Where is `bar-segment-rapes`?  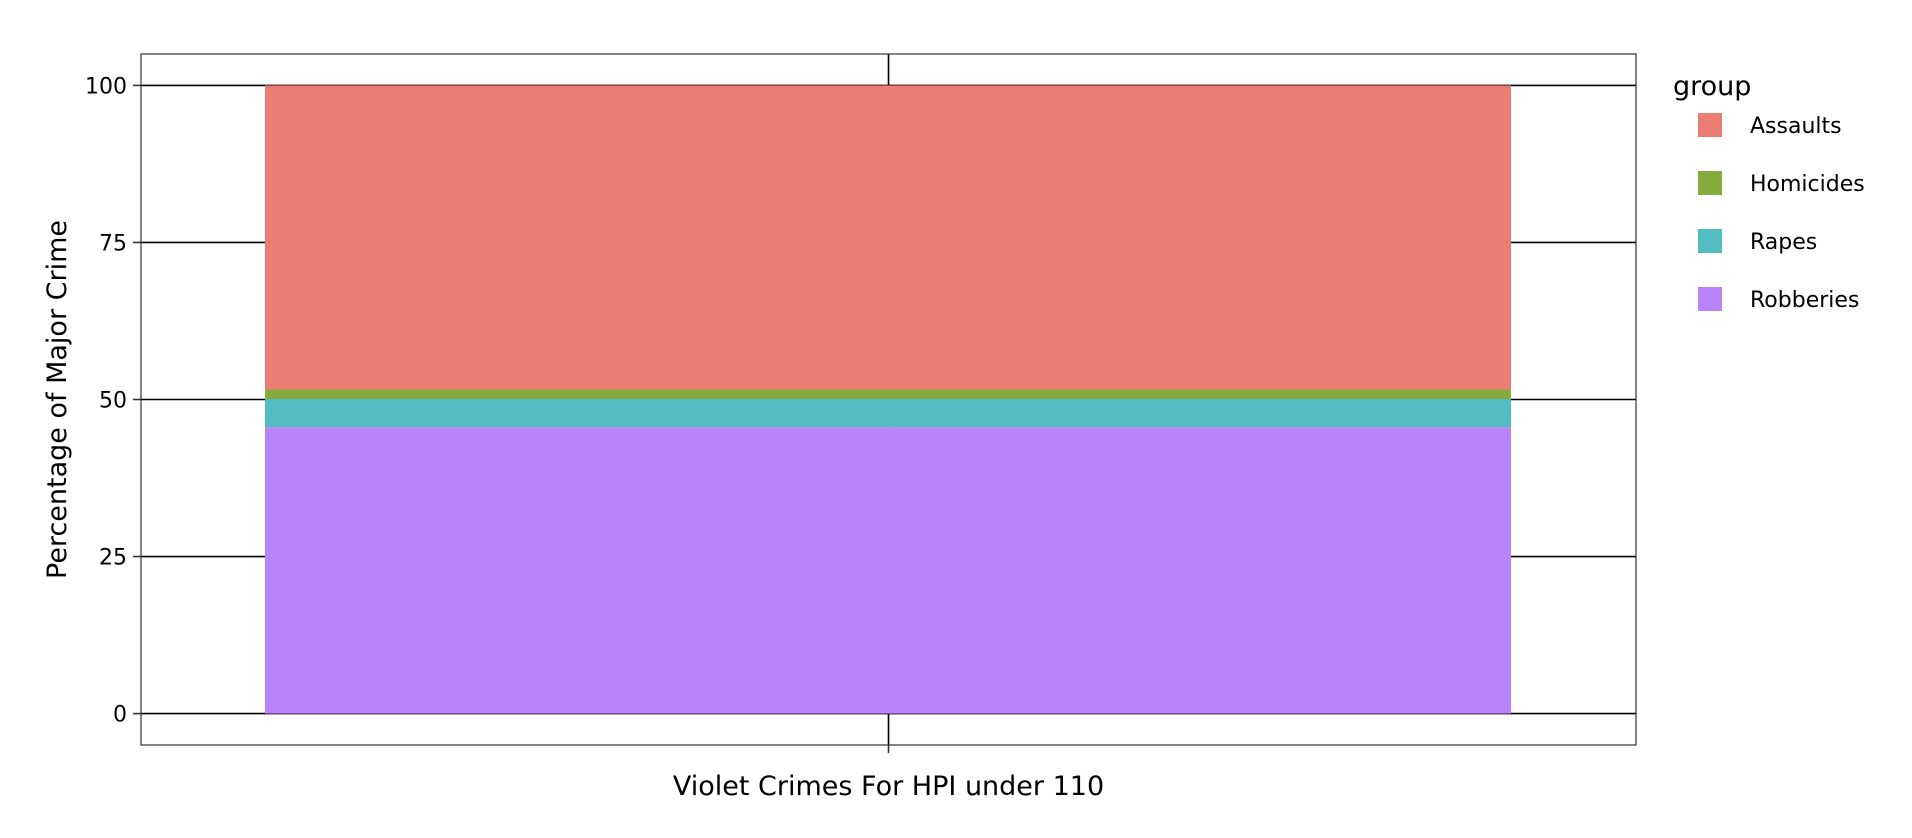
bar-segment-rapes is located at coordinates (888, 413).